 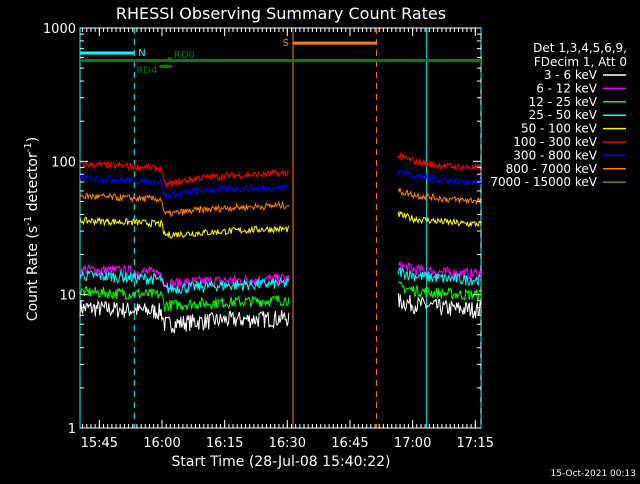 I want to click on footer-date: 15-Oct-2021 00:13, so click(x=593, y=474).